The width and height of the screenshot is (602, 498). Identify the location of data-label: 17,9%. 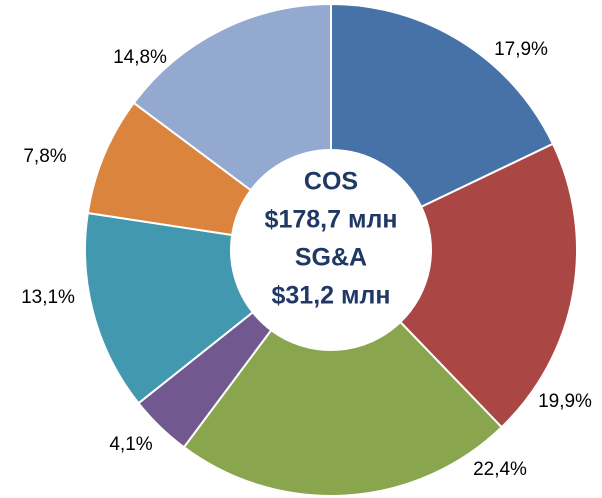
(521, 49).